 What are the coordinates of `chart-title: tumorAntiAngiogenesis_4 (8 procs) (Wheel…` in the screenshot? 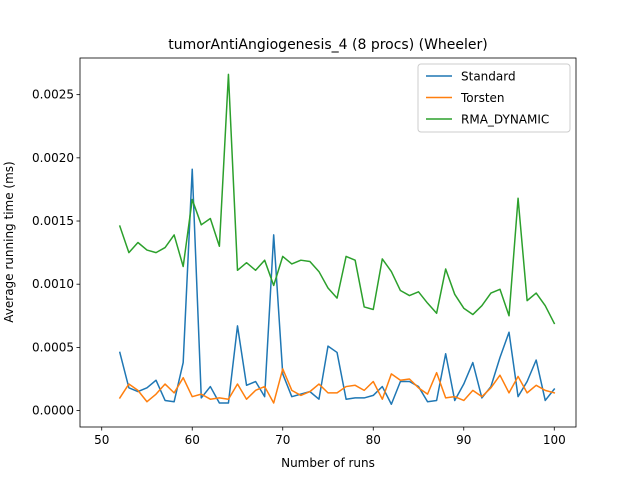 It's located at (328, 45).